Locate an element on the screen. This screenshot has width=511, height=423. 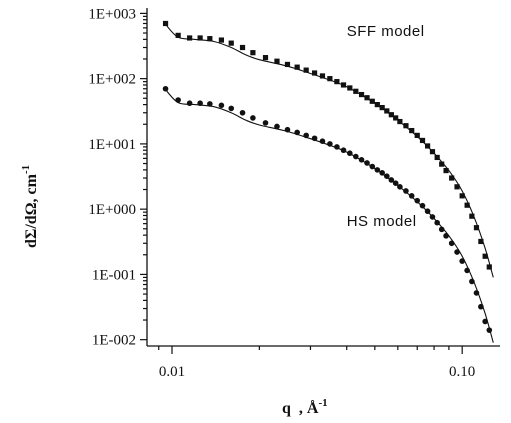
x-axis-ticks: 0.01 0.10 is located at coordinates (316, 363).